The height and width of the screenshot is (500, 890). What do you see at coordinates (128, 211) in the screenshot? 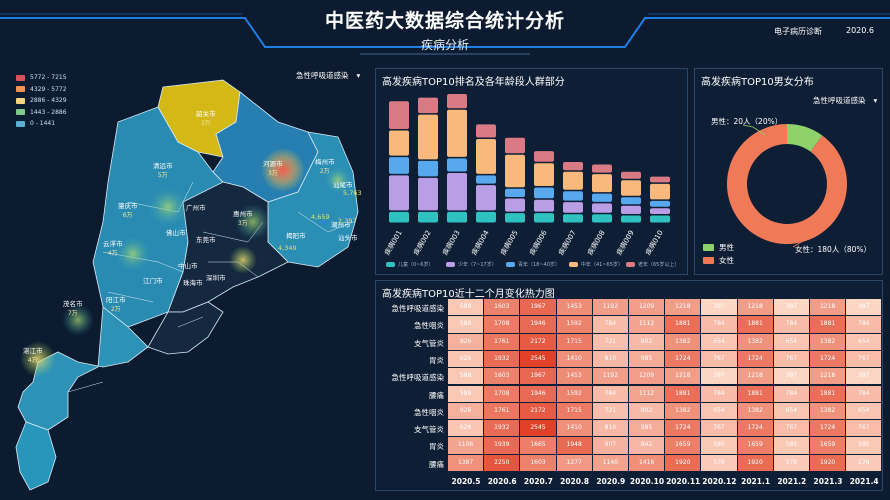
I see `map-city-label: 肇庆市 6万` at bounding box center [128, 211].